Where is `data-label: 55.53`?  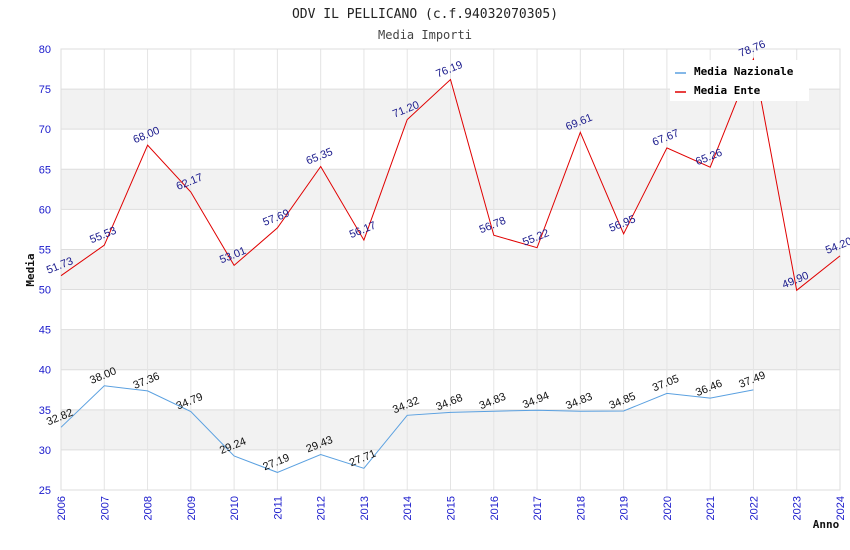
data-label: 55.53 is located at coordinates (103, 235).